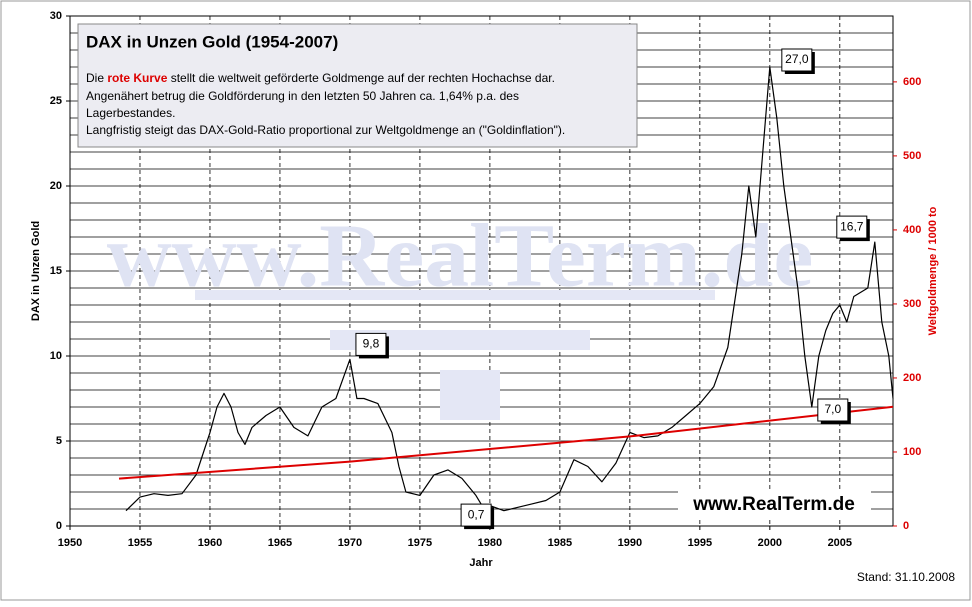  What do you see at coordinates (137, 78) in the screenshot?
I see `info-highlight: rote Kurve` at bounding box center [137, 78].